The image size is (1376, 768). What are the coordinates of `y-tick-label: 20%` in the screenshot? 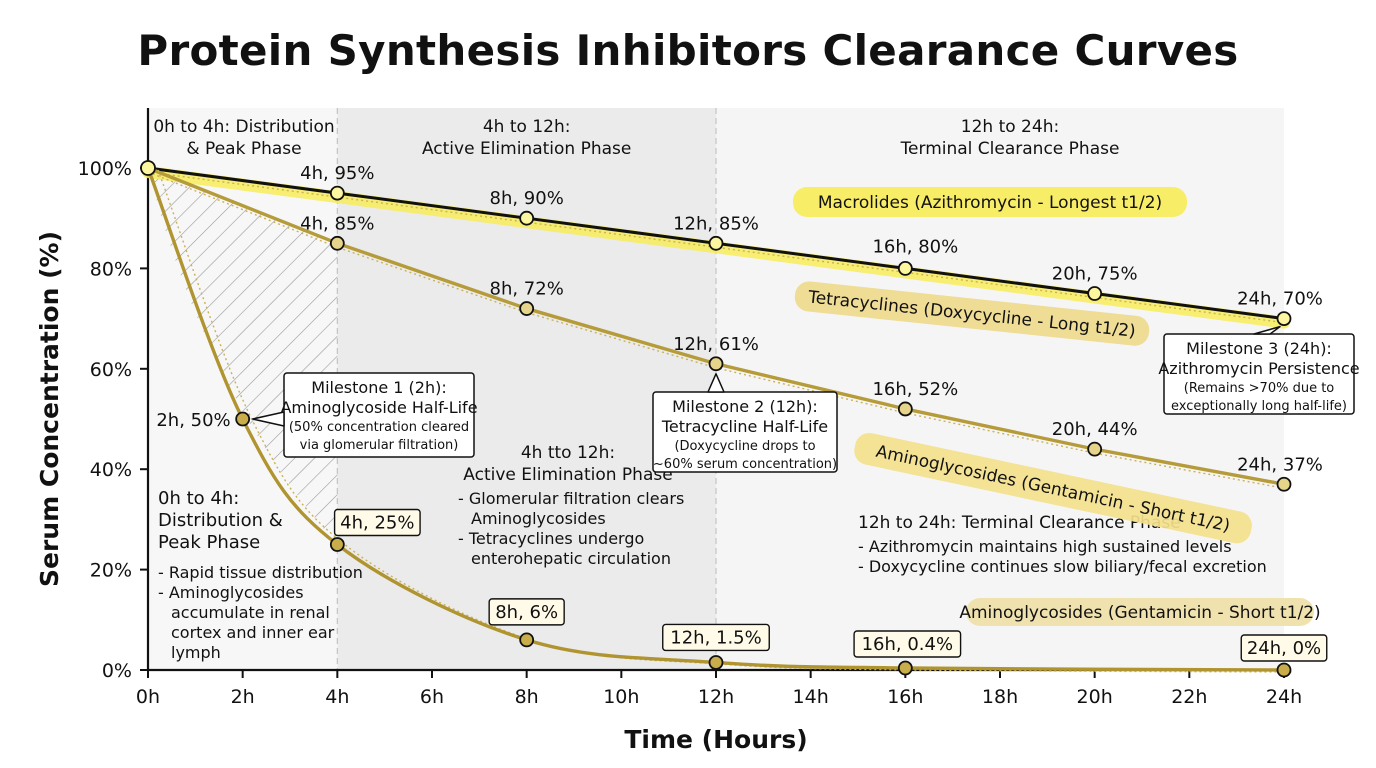 It's located at (111, 571).